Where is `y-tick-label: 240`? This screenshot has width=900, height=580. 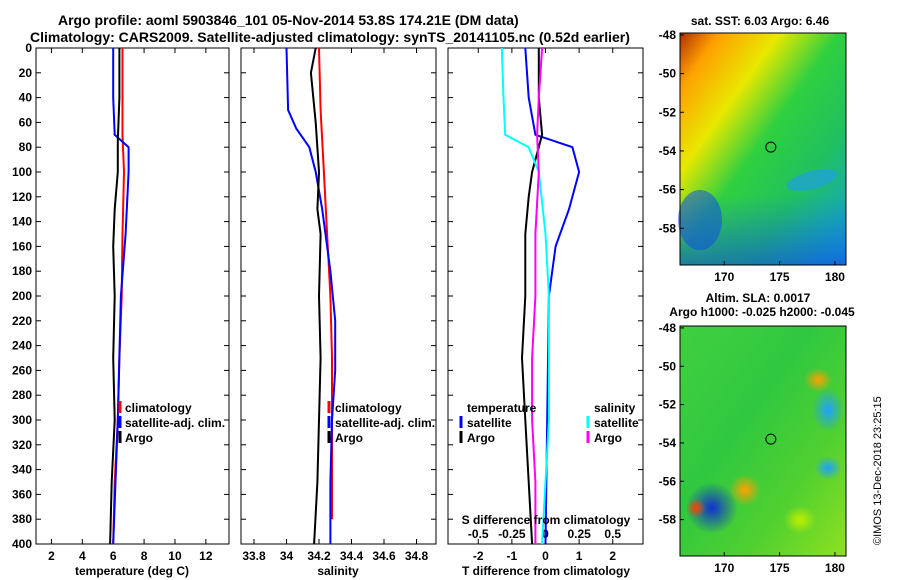 y-tick-label: 240 is located at coordinates (22, 346).